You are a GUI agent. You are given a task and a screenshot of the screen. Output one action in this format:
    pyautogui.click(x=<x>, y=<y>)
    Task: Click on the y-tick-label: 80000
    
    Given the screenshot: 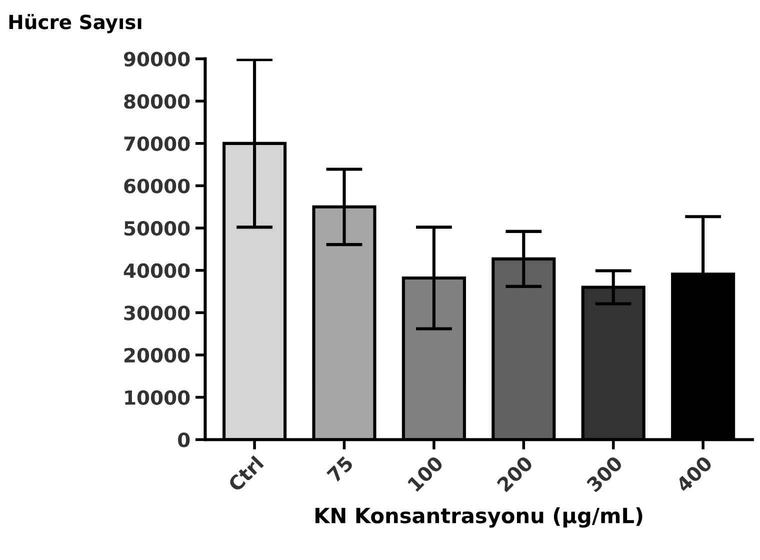 What is the action you would take?
    pyautogui.click(x=157, y=101)
    